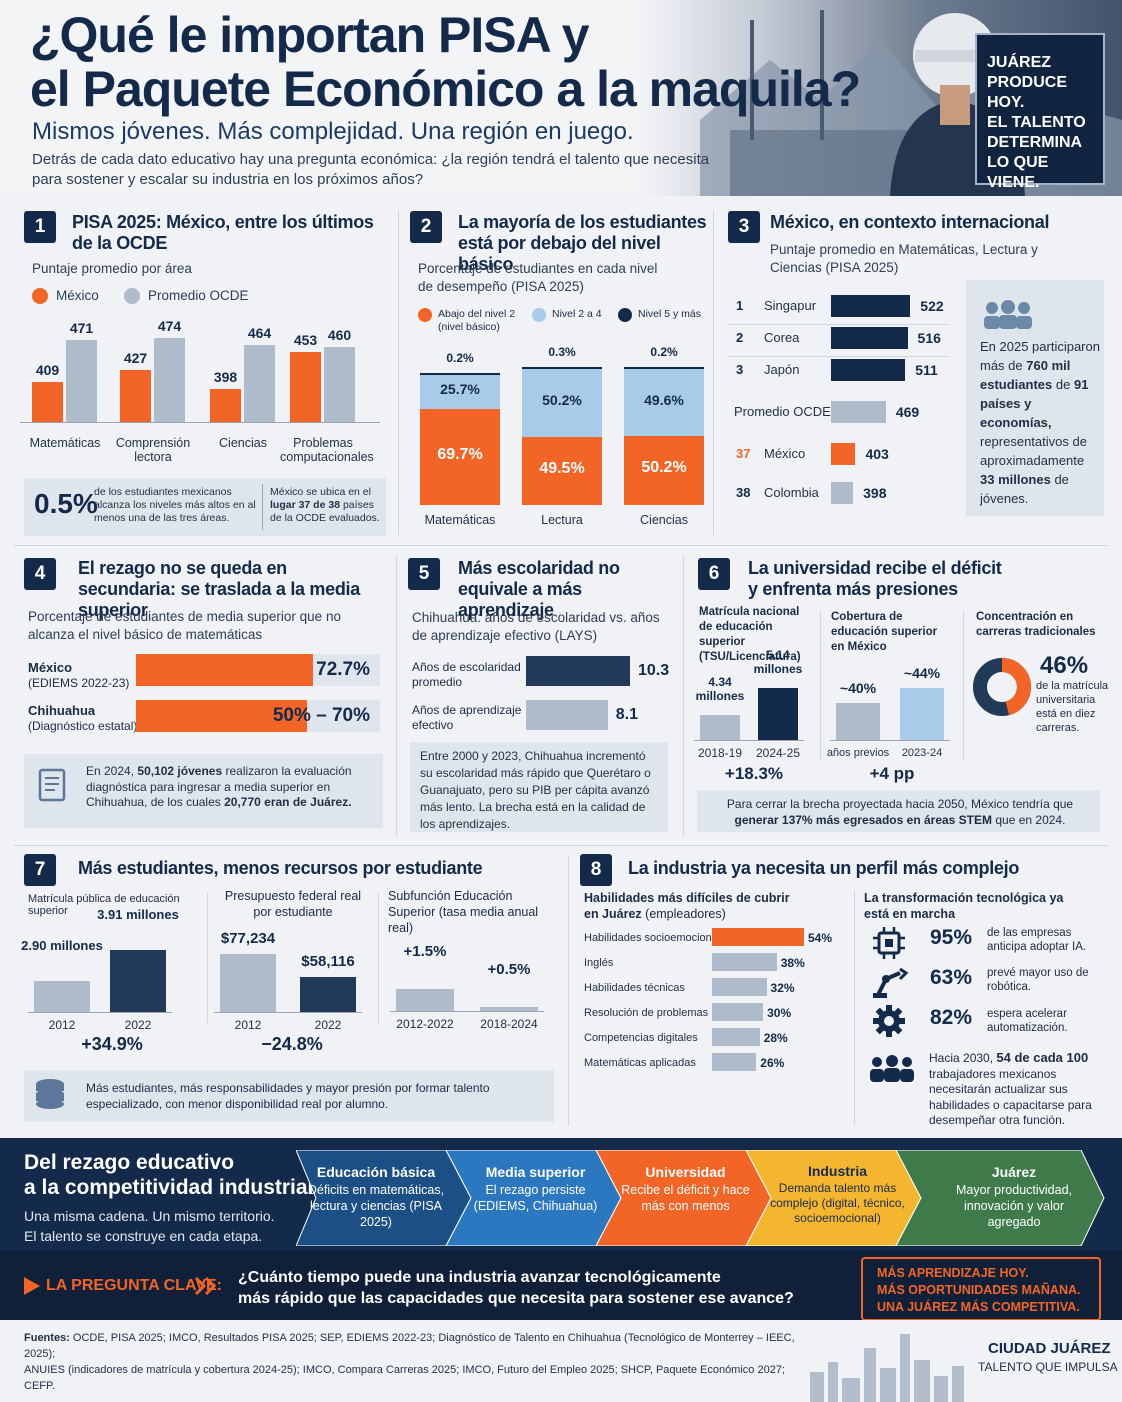  Describe the element at coordinates (892, 1068) in the screenshot. I see `workers-icon` at that location.